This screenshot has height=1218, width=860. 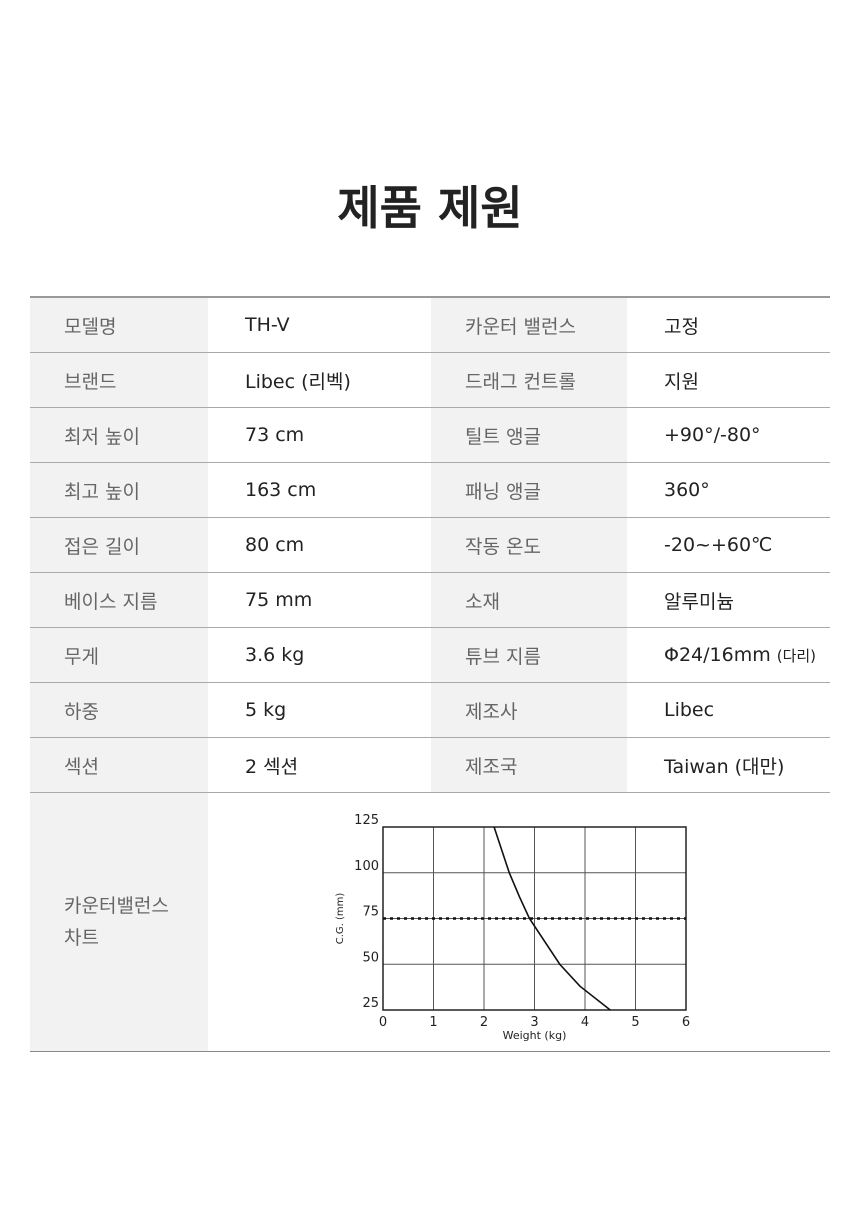 What do you see at coordinates (699, 601) in the screenshot?
I see `spec-value: 알루미늄` at bounding box center [699, 601].